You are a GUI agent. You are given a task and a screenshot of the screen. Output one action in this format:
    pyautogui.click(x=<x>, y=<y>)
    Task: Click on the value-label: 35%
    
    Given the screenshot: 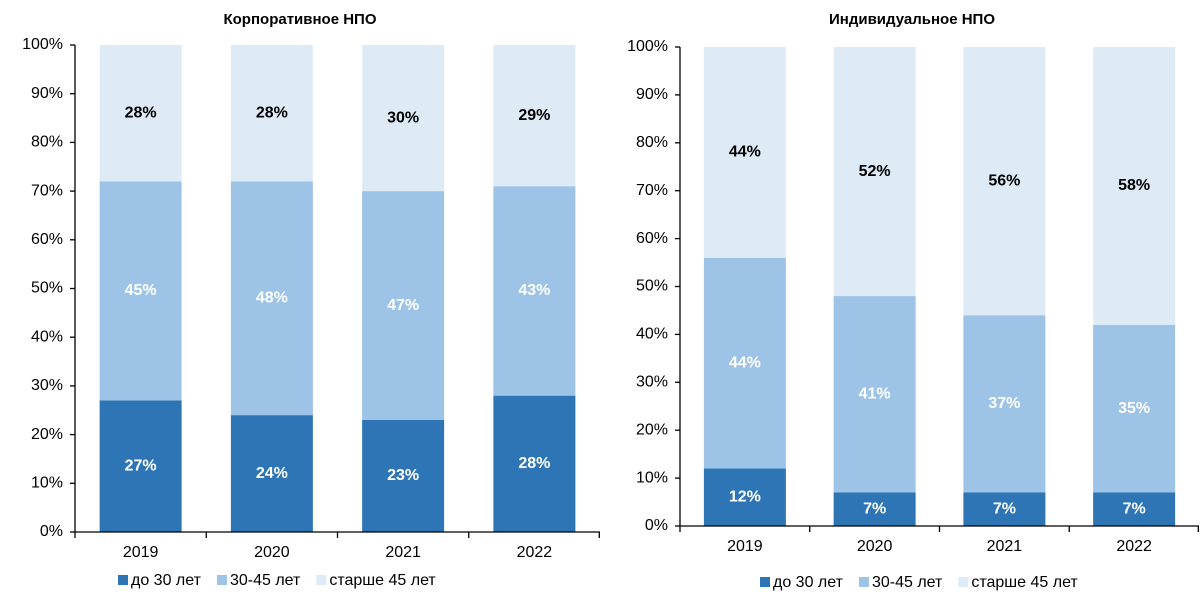 What is the action you would take?
    pyautogui.click(x=1134, y=408)
    